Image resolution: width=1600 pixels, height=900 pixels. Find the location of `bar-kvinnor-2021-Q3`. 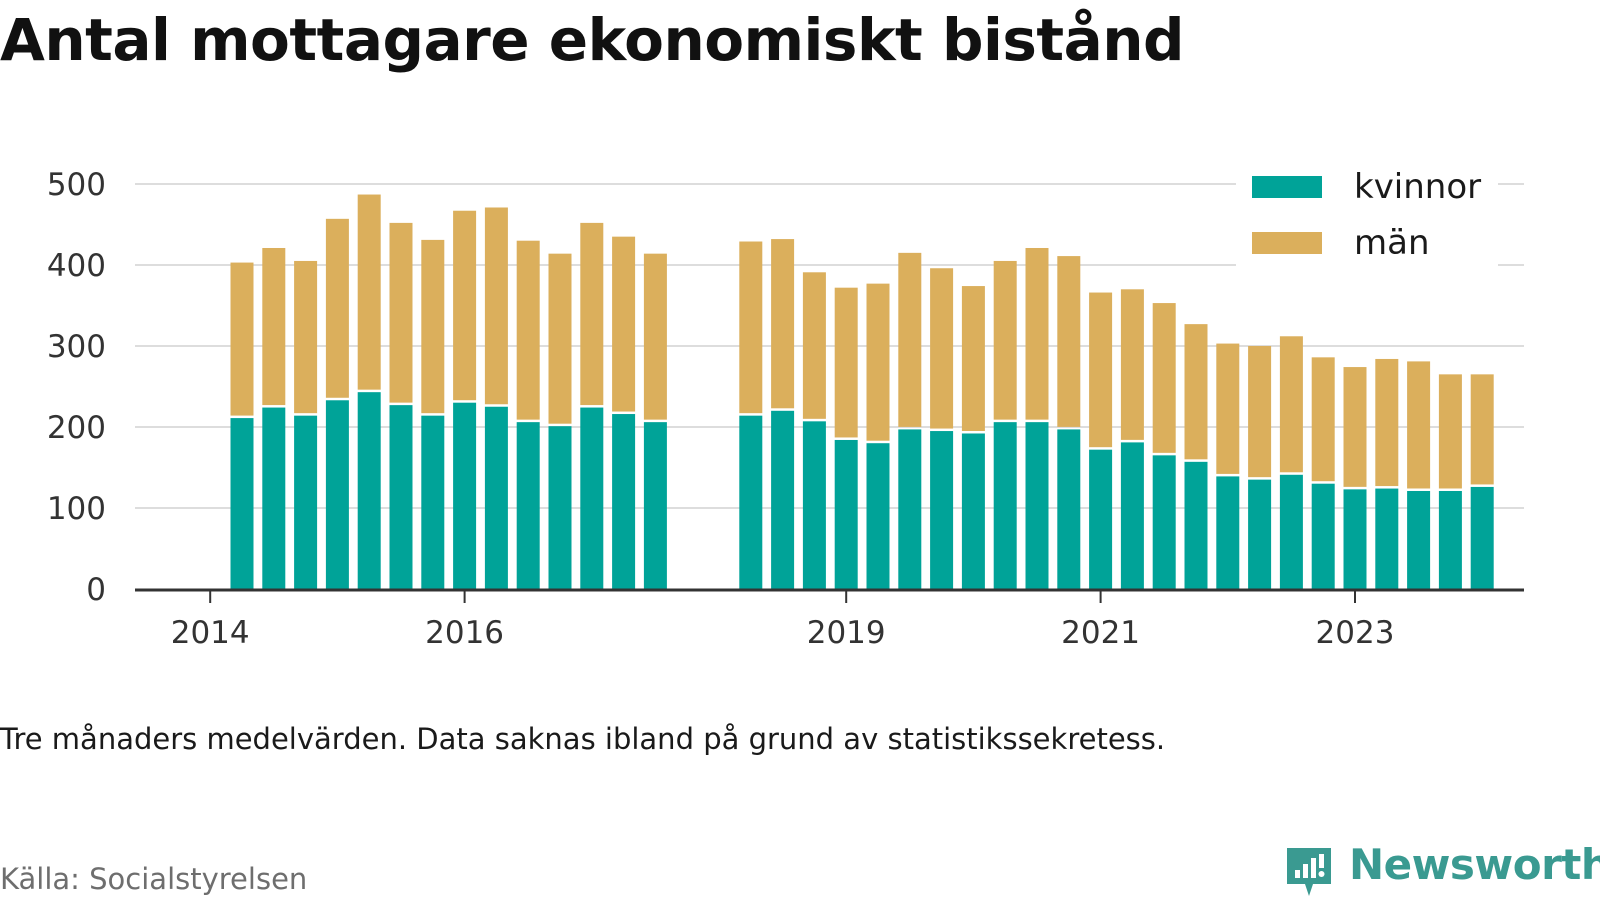

bar-kvinnor-2021-Q3 is located at coordinates (1164, 522).